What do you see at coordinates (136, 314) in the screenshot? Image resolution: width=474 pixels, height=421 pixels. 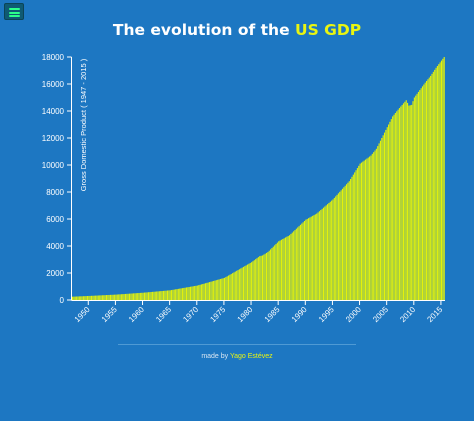 I see `x-tick-label: 1960` at bounding box center [136, 314].